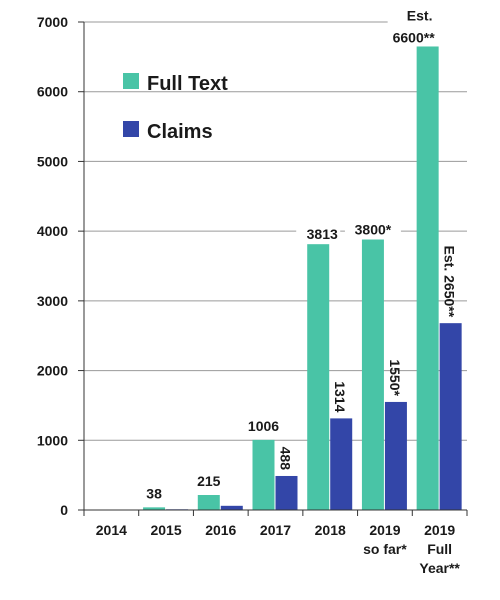  I want to click on x-category-label: 2017, so click(275, 530).